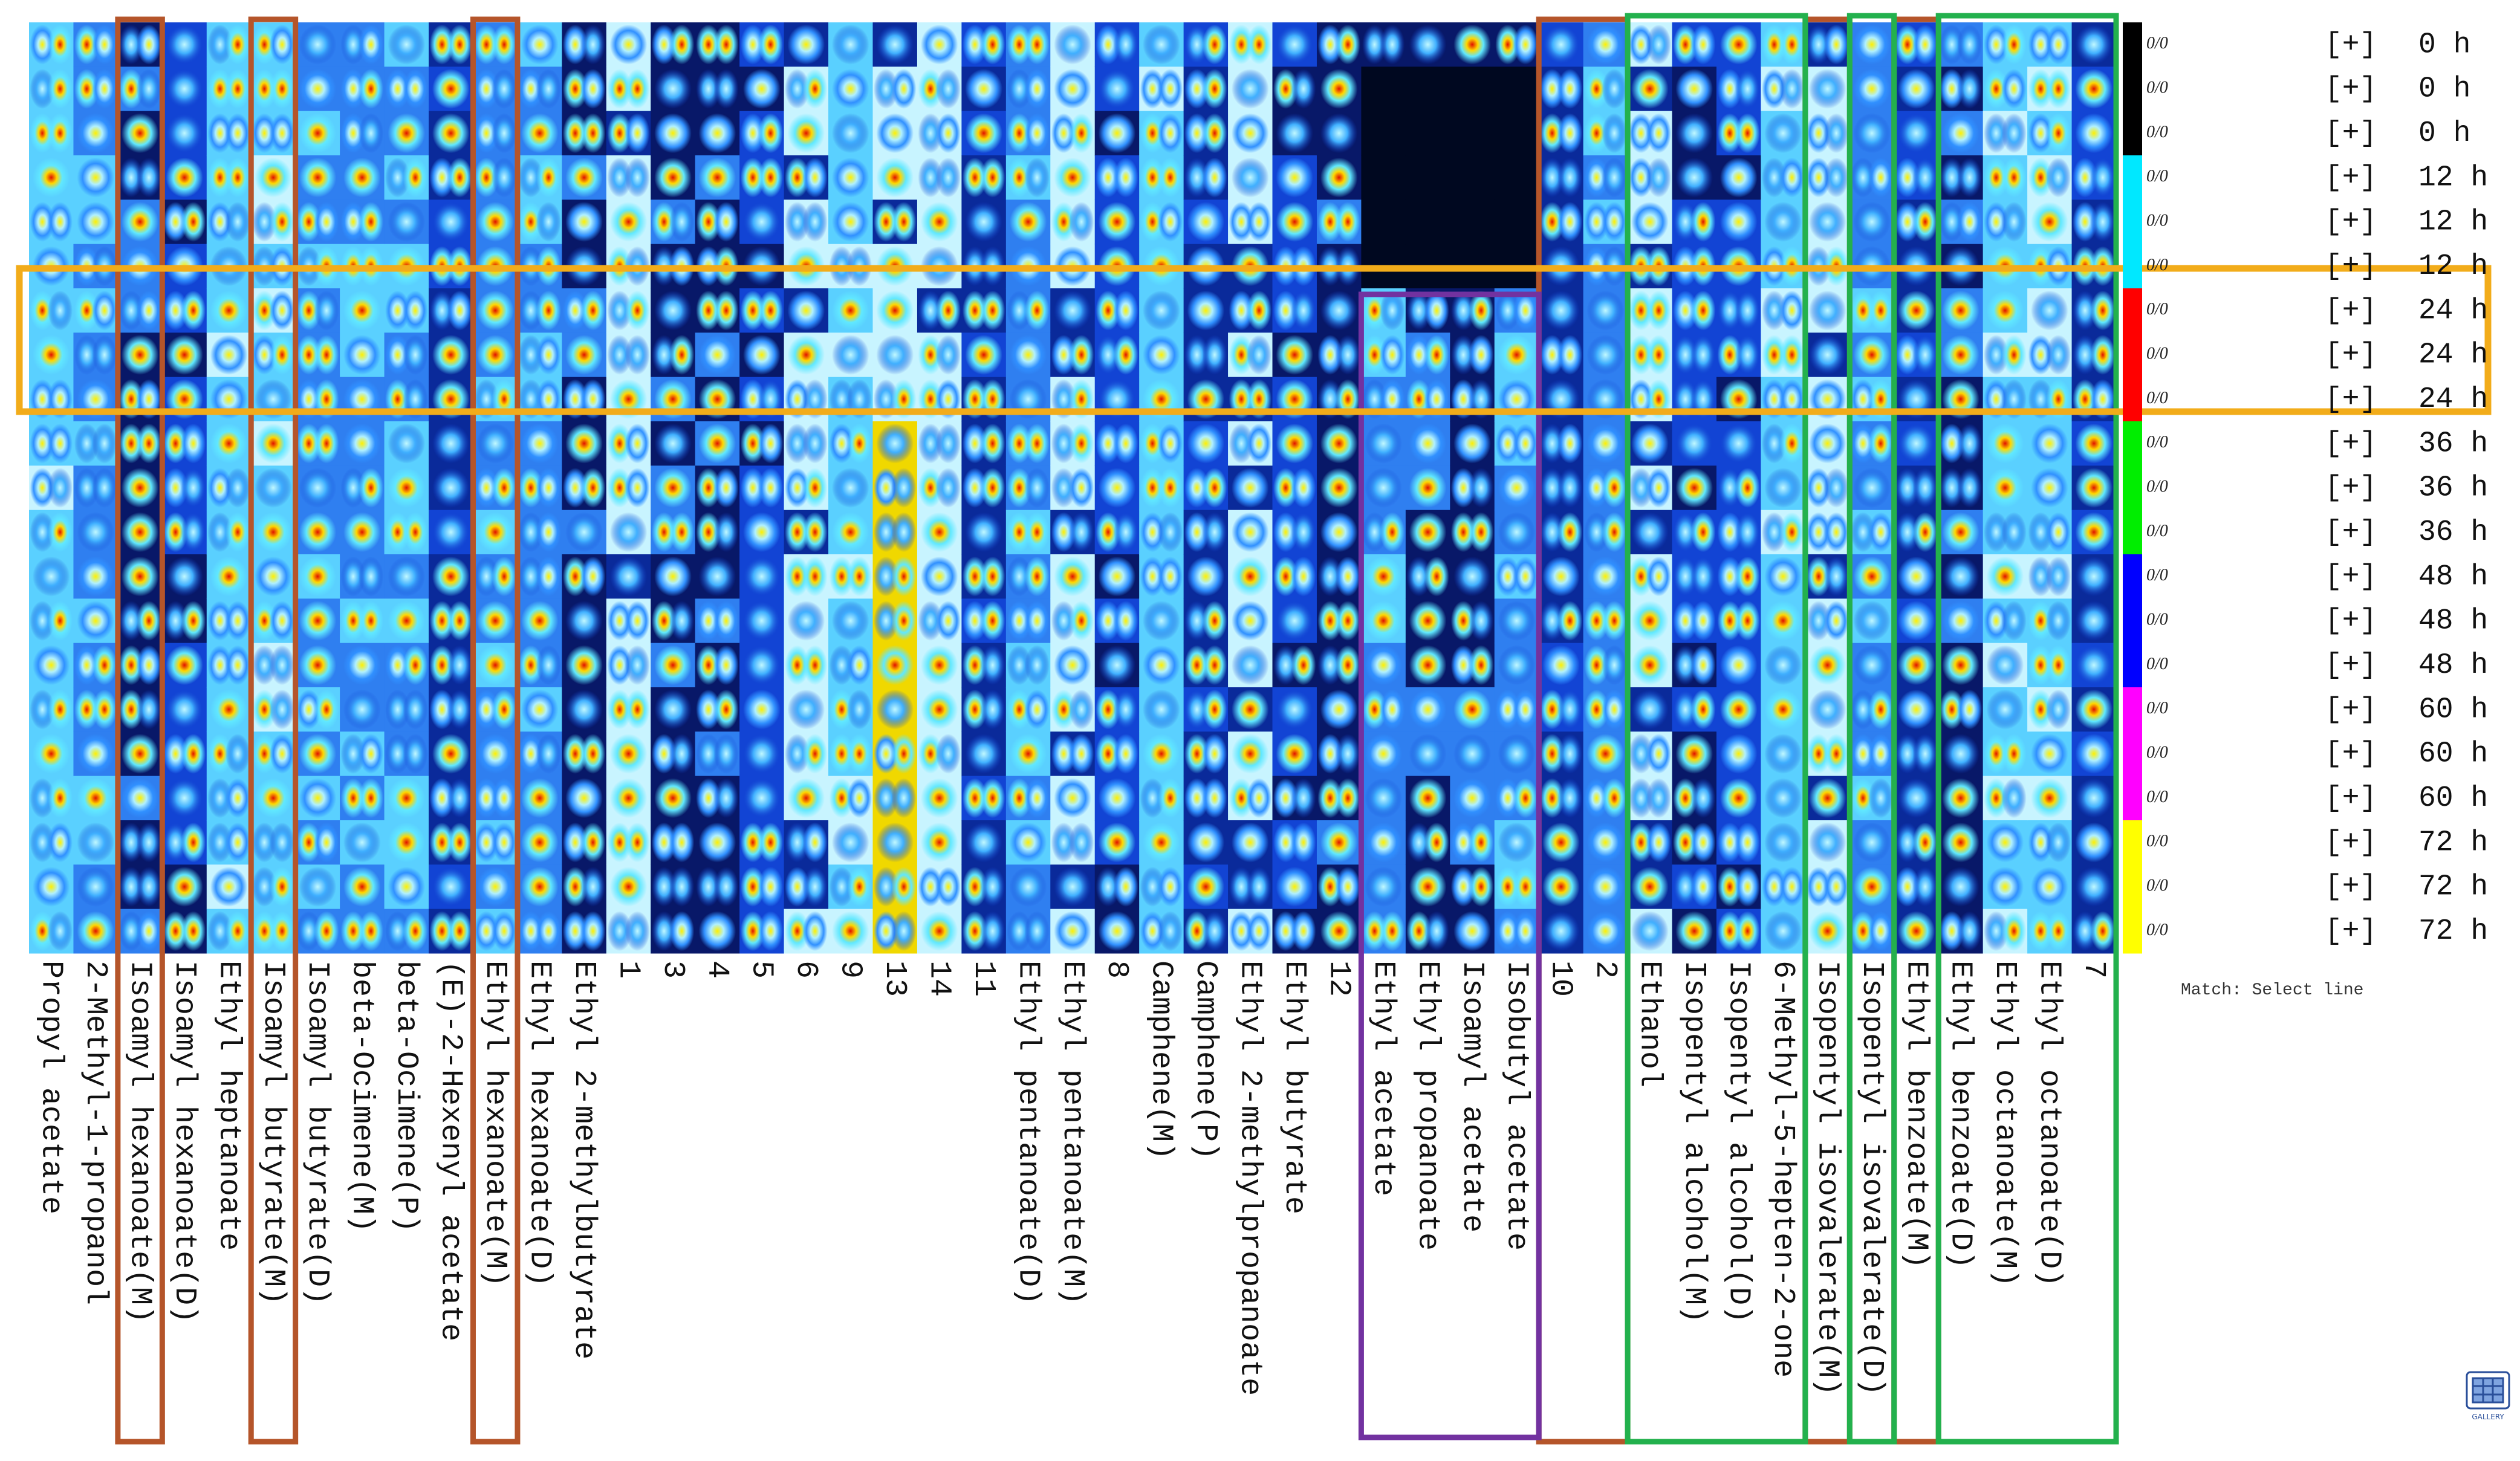  I want to click on gallery-text: GALLERY, so click(2488, 1417).